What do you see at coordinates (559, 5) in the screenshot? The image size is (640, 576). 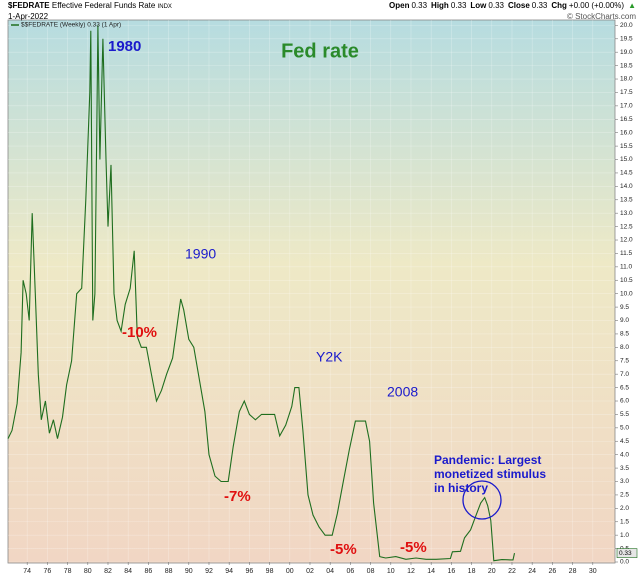 I see `quote-label: Chg` at bounding box center [559, 5].